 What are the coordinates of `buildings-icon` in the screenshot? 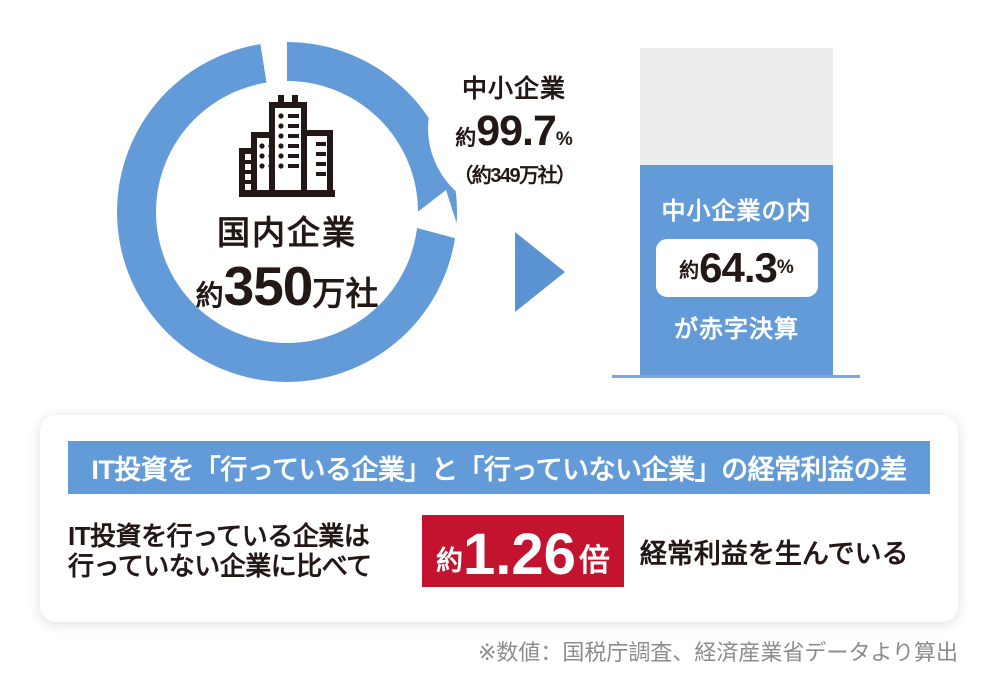 It's located at (287, 146).